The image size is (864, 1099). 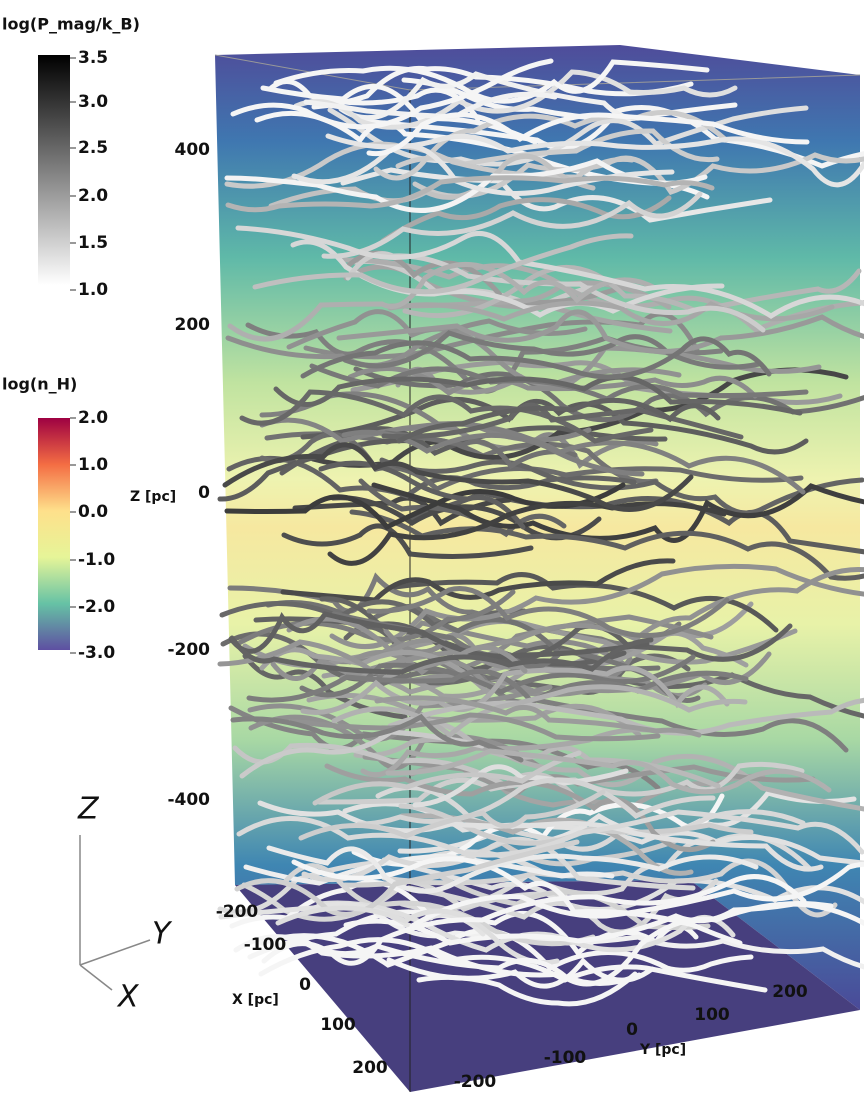 I want to click on orientation-axes, so click(x=115, y=913).